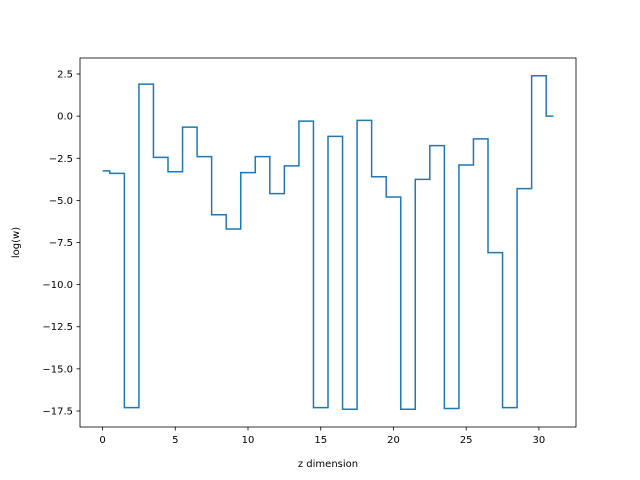  What do you see at coordinates (102, 440) in the screenshot?
I see `x-tick-label: 0` at bounding box center [102, 440].